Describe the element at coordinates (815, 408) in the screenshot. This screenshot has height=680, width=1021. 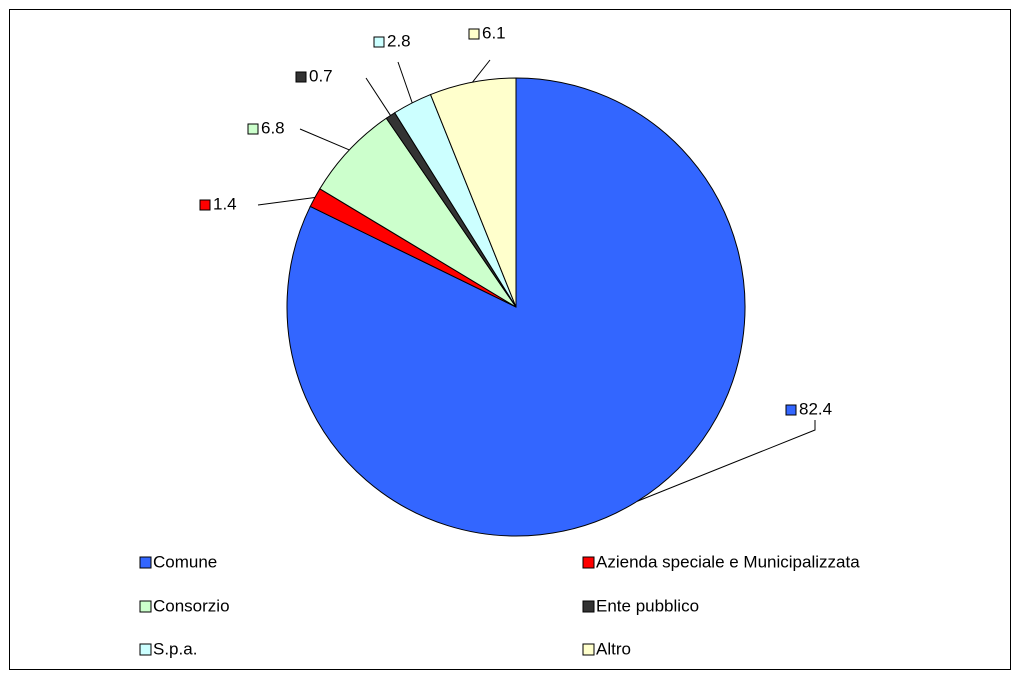
I see `data-label: 82.4` at that location.